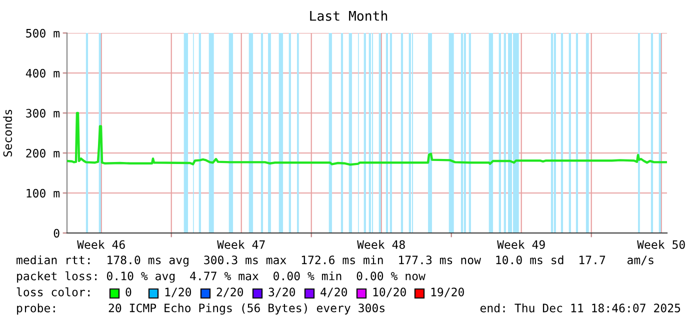 This screenshot has height=321, width=697. What do you see at coordinates (335, 261) in the screenshot?
I see `text: median rtt: 178.0 ms avg 300.3 ms max 172.6 ms min 177.3 ms now 10.0 ms sd 17.7 am/s` at bounding box center [335, 261].